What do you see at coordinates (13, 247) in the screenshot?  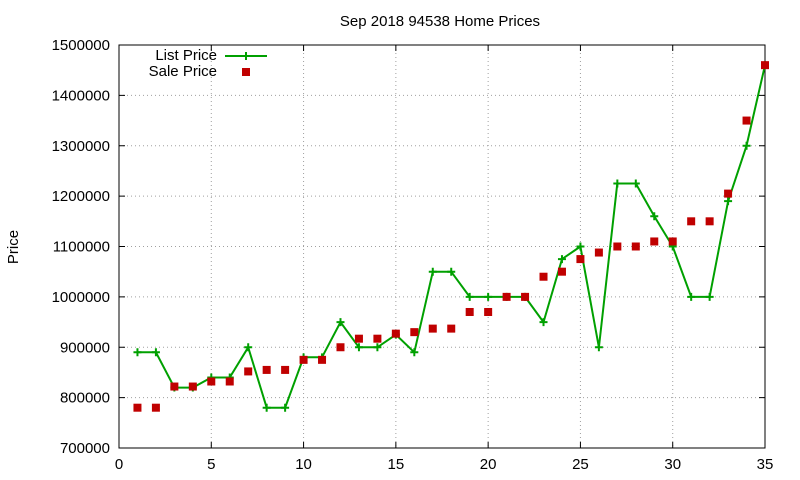 I see `y-axis-label: Price` at bounding box center [13, 247].